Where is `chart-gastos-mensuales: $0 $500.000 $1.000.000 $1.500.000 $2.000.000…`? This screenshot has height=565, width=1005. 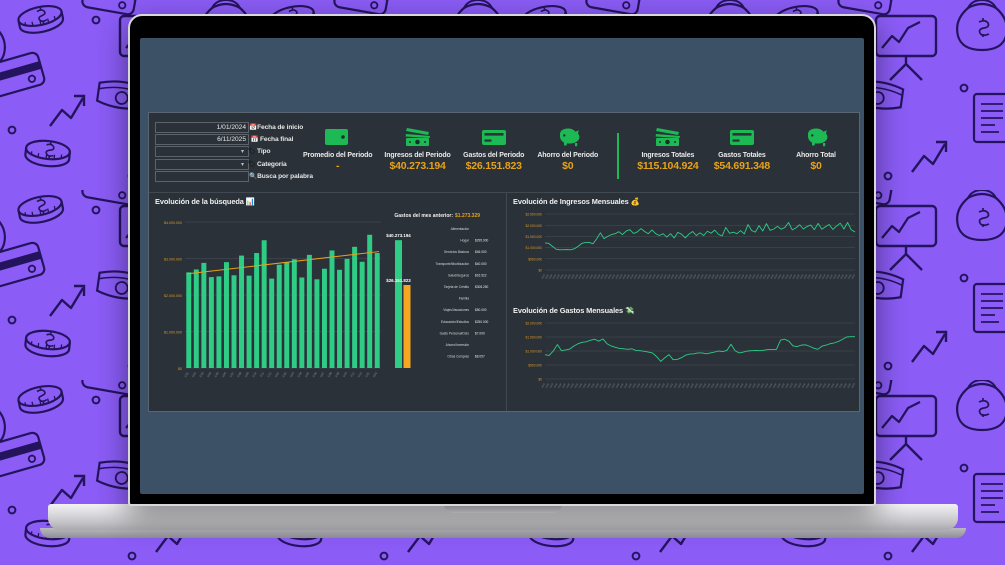 chart-gastos-mensuales: $0 $500.000 $1.000.000 $1.500.000 $2.000.000… is located at coordinates (683, 364).